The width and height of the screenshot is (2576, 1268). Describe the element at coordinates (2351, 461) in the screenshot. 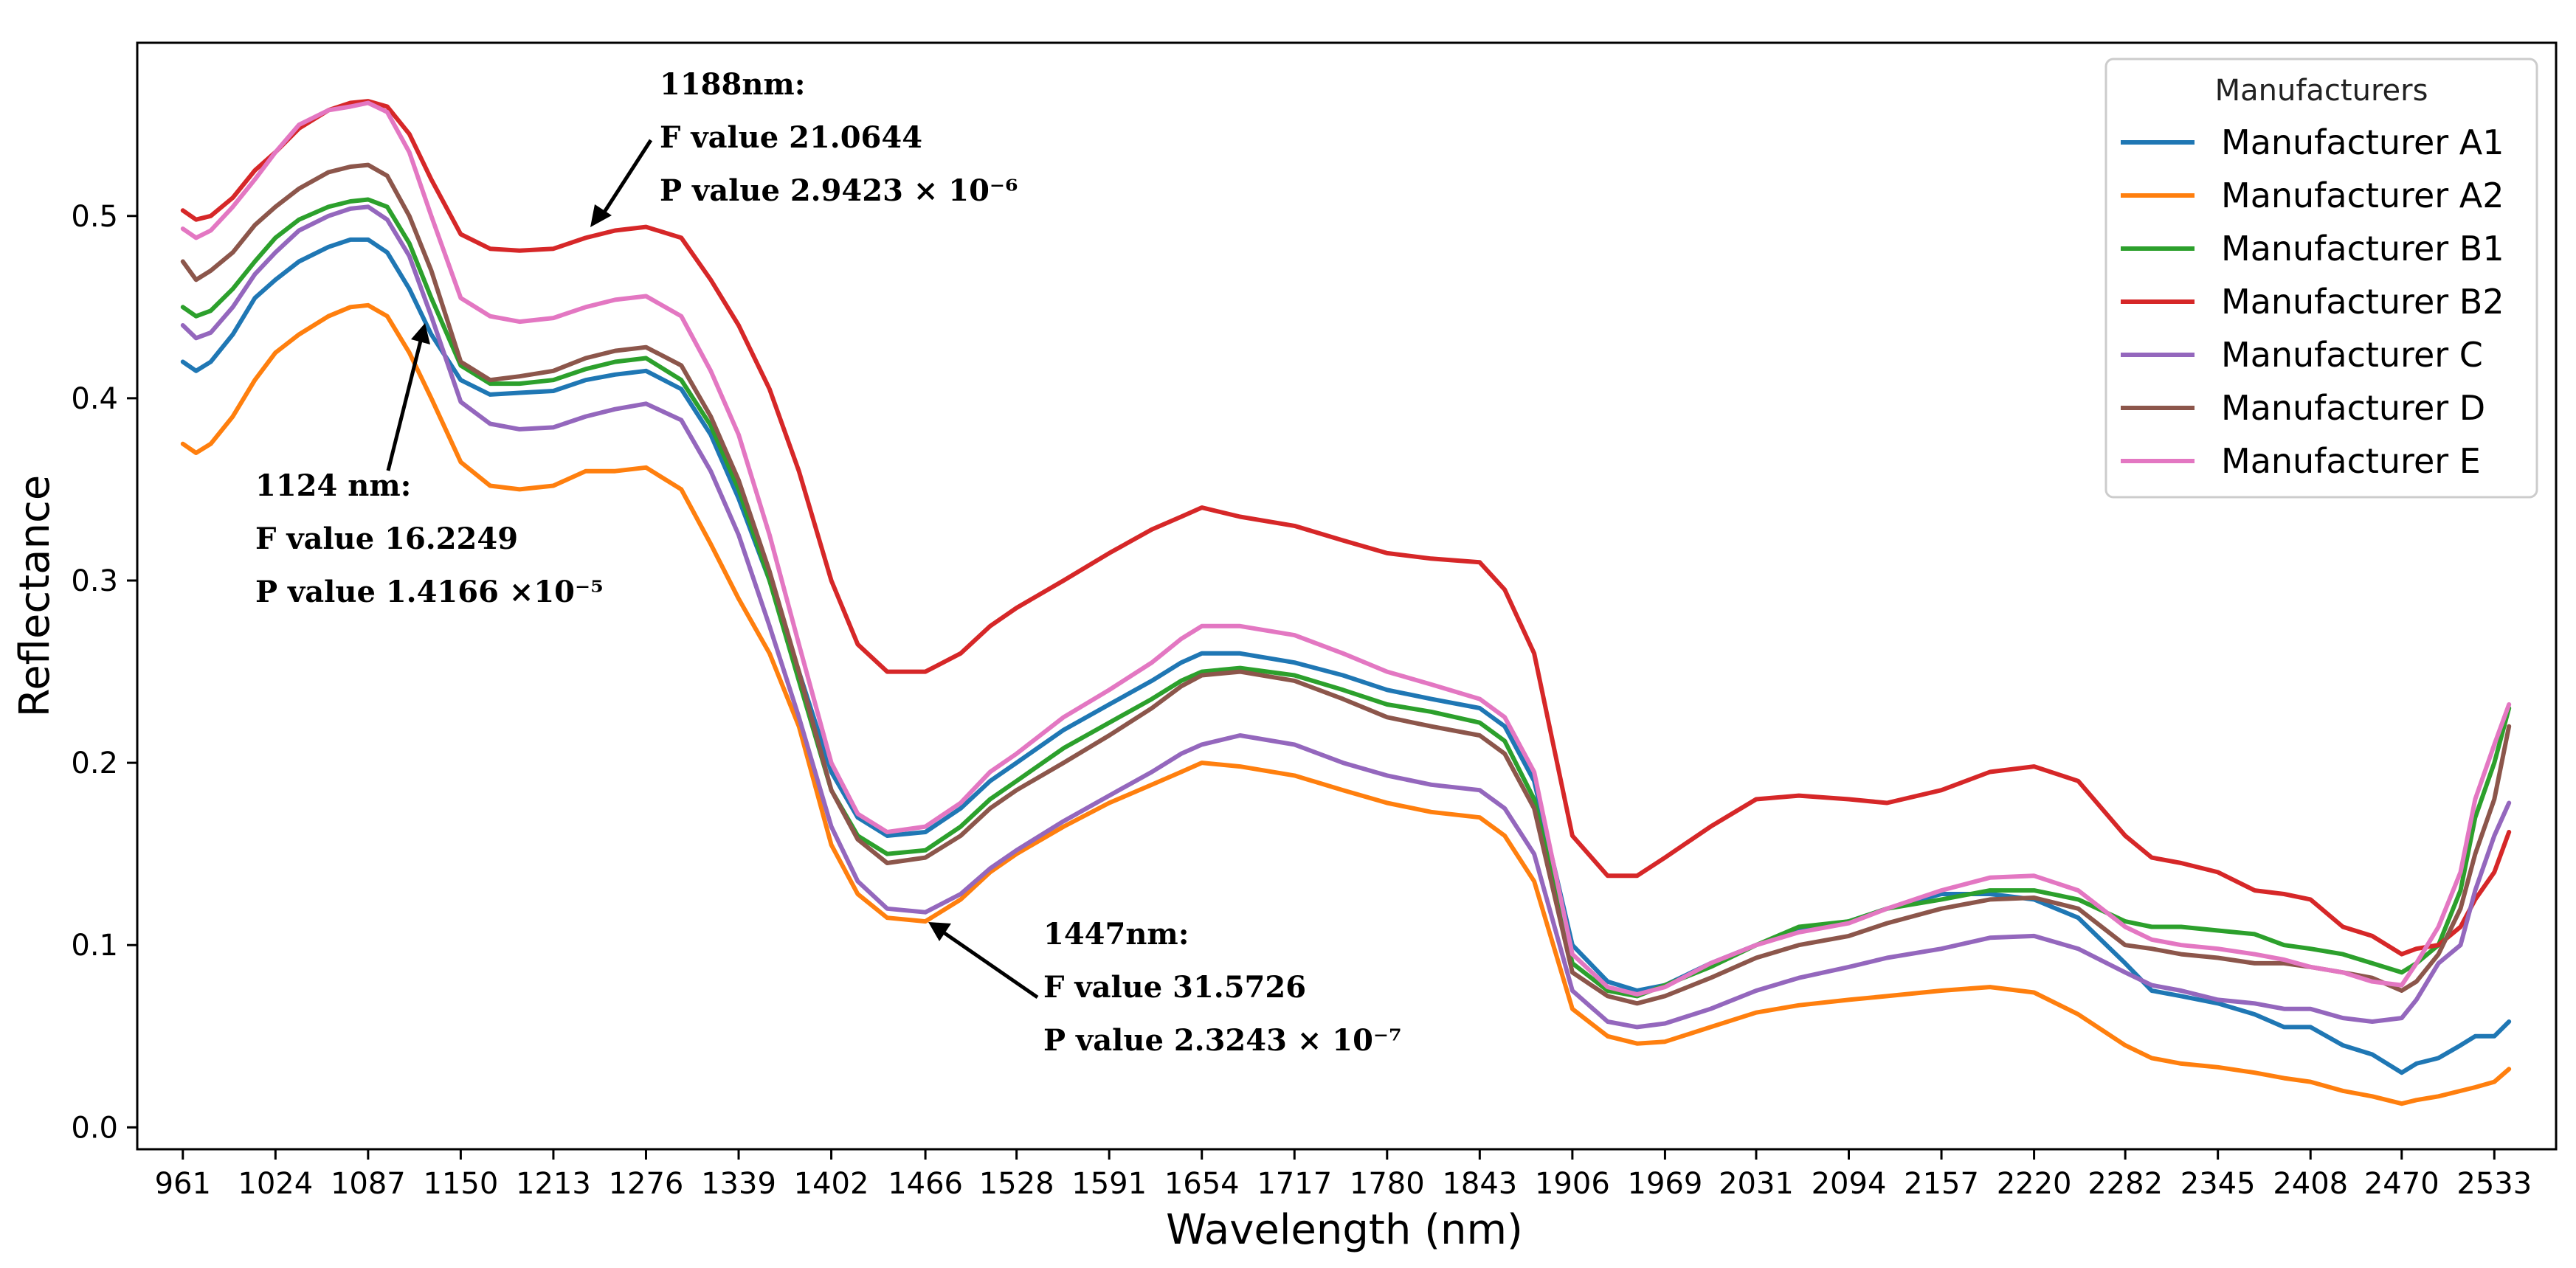

I see `legend-label: Manufacturer E` at that location.